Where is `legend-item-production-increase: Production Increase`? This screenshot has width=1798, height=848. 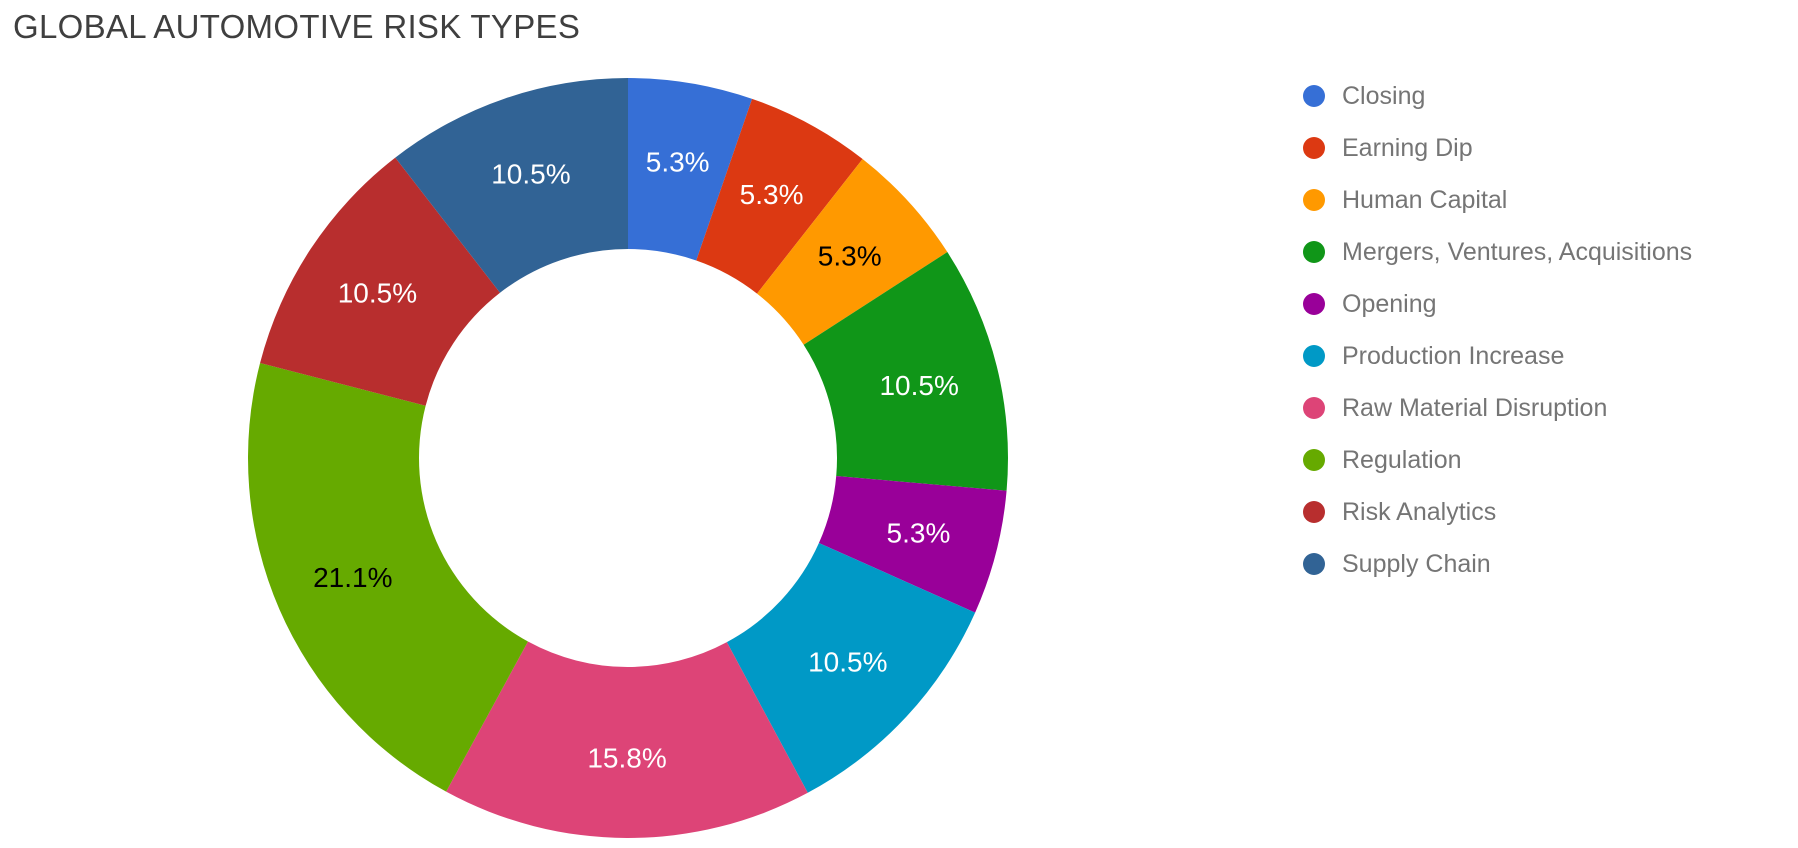 legend-item-production-increase: Production Increase is located at coordinates (1497, 355).